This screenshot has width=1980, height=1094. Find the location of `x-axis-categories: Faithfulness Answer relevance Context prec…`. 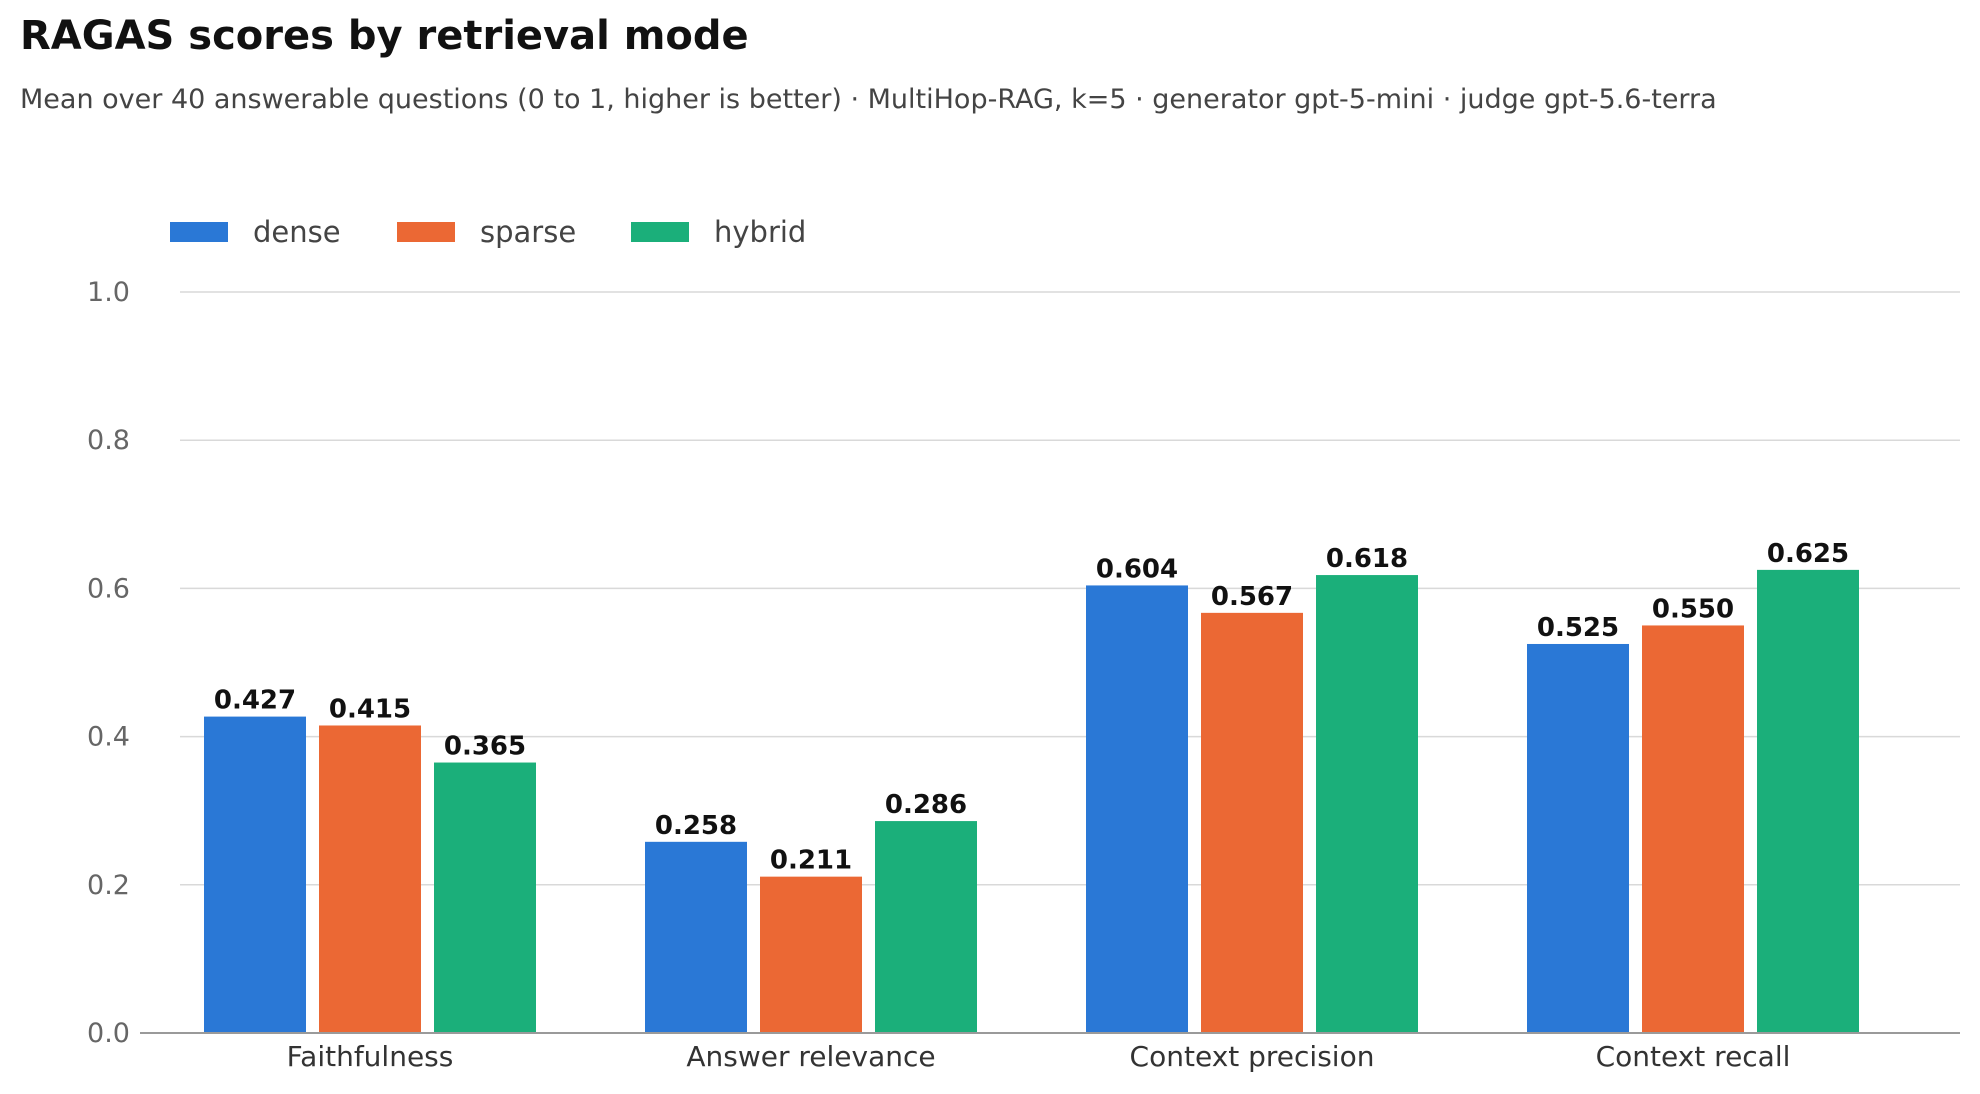

x-axis-categories: Faithfulness Answer relevance Context prec… is located at coordinates (1039, 1056).